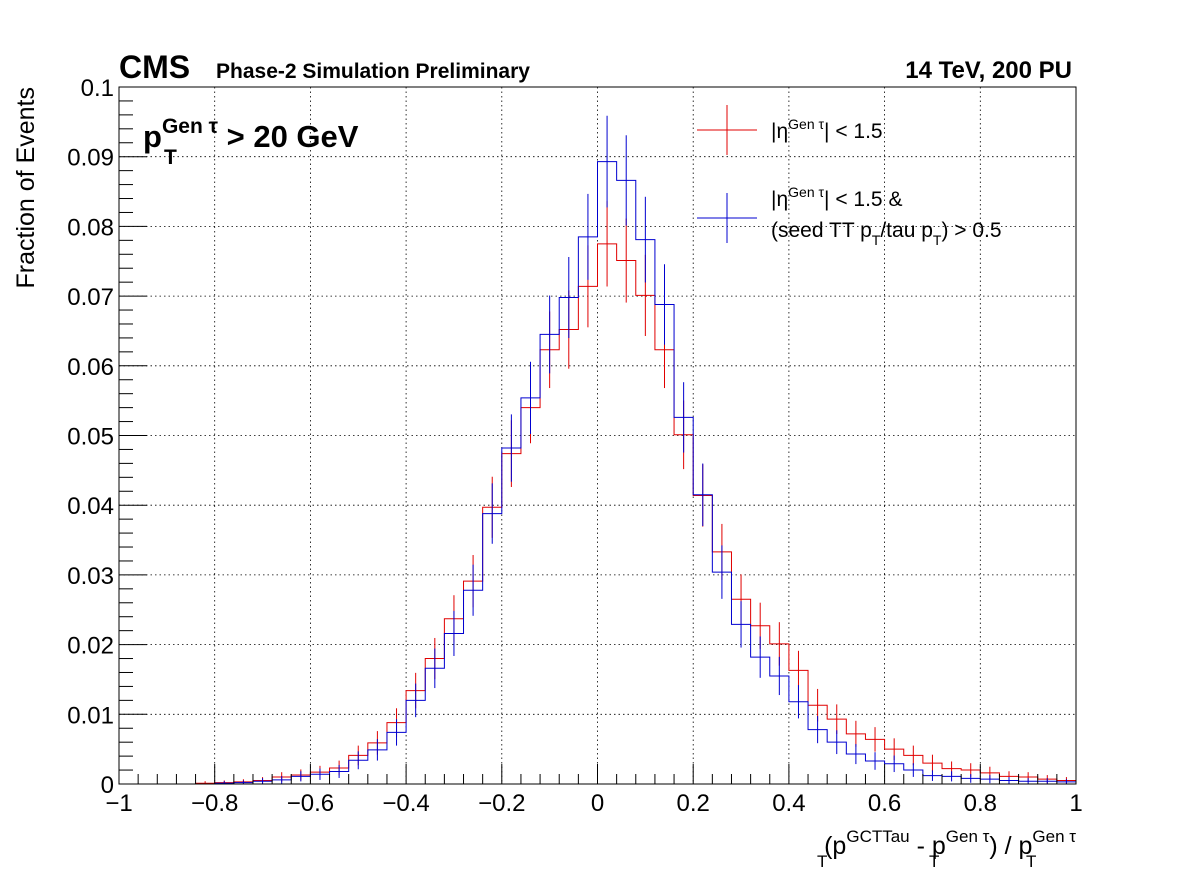  I want to click on legend-label-blue-line1: |ηGen τ| < 1.5 &, so click(836, 197).